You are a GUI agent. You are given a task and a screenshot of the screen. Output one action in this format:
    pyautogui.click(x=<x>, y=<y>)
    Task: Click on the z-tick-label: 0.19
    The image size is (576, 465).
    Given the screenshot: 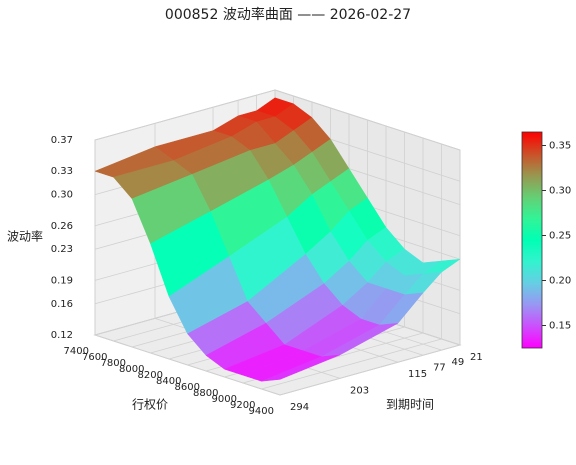 What is the action you would take?
    pyautogui.click(x=62, y=280)
    